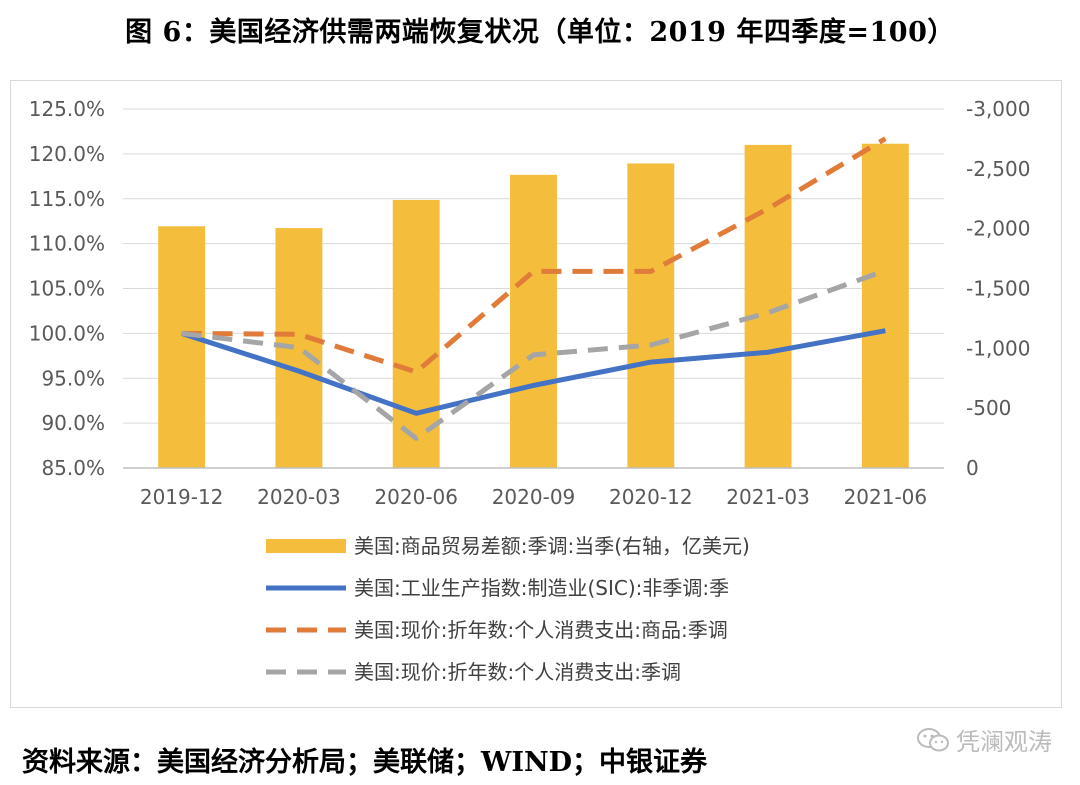 This screenshot has height=785, width=1080. What do you see at coordinates (998, 348) in the screenshot?
I see `y-right-tick-label: -1,000` at bounding box center [998, 348].